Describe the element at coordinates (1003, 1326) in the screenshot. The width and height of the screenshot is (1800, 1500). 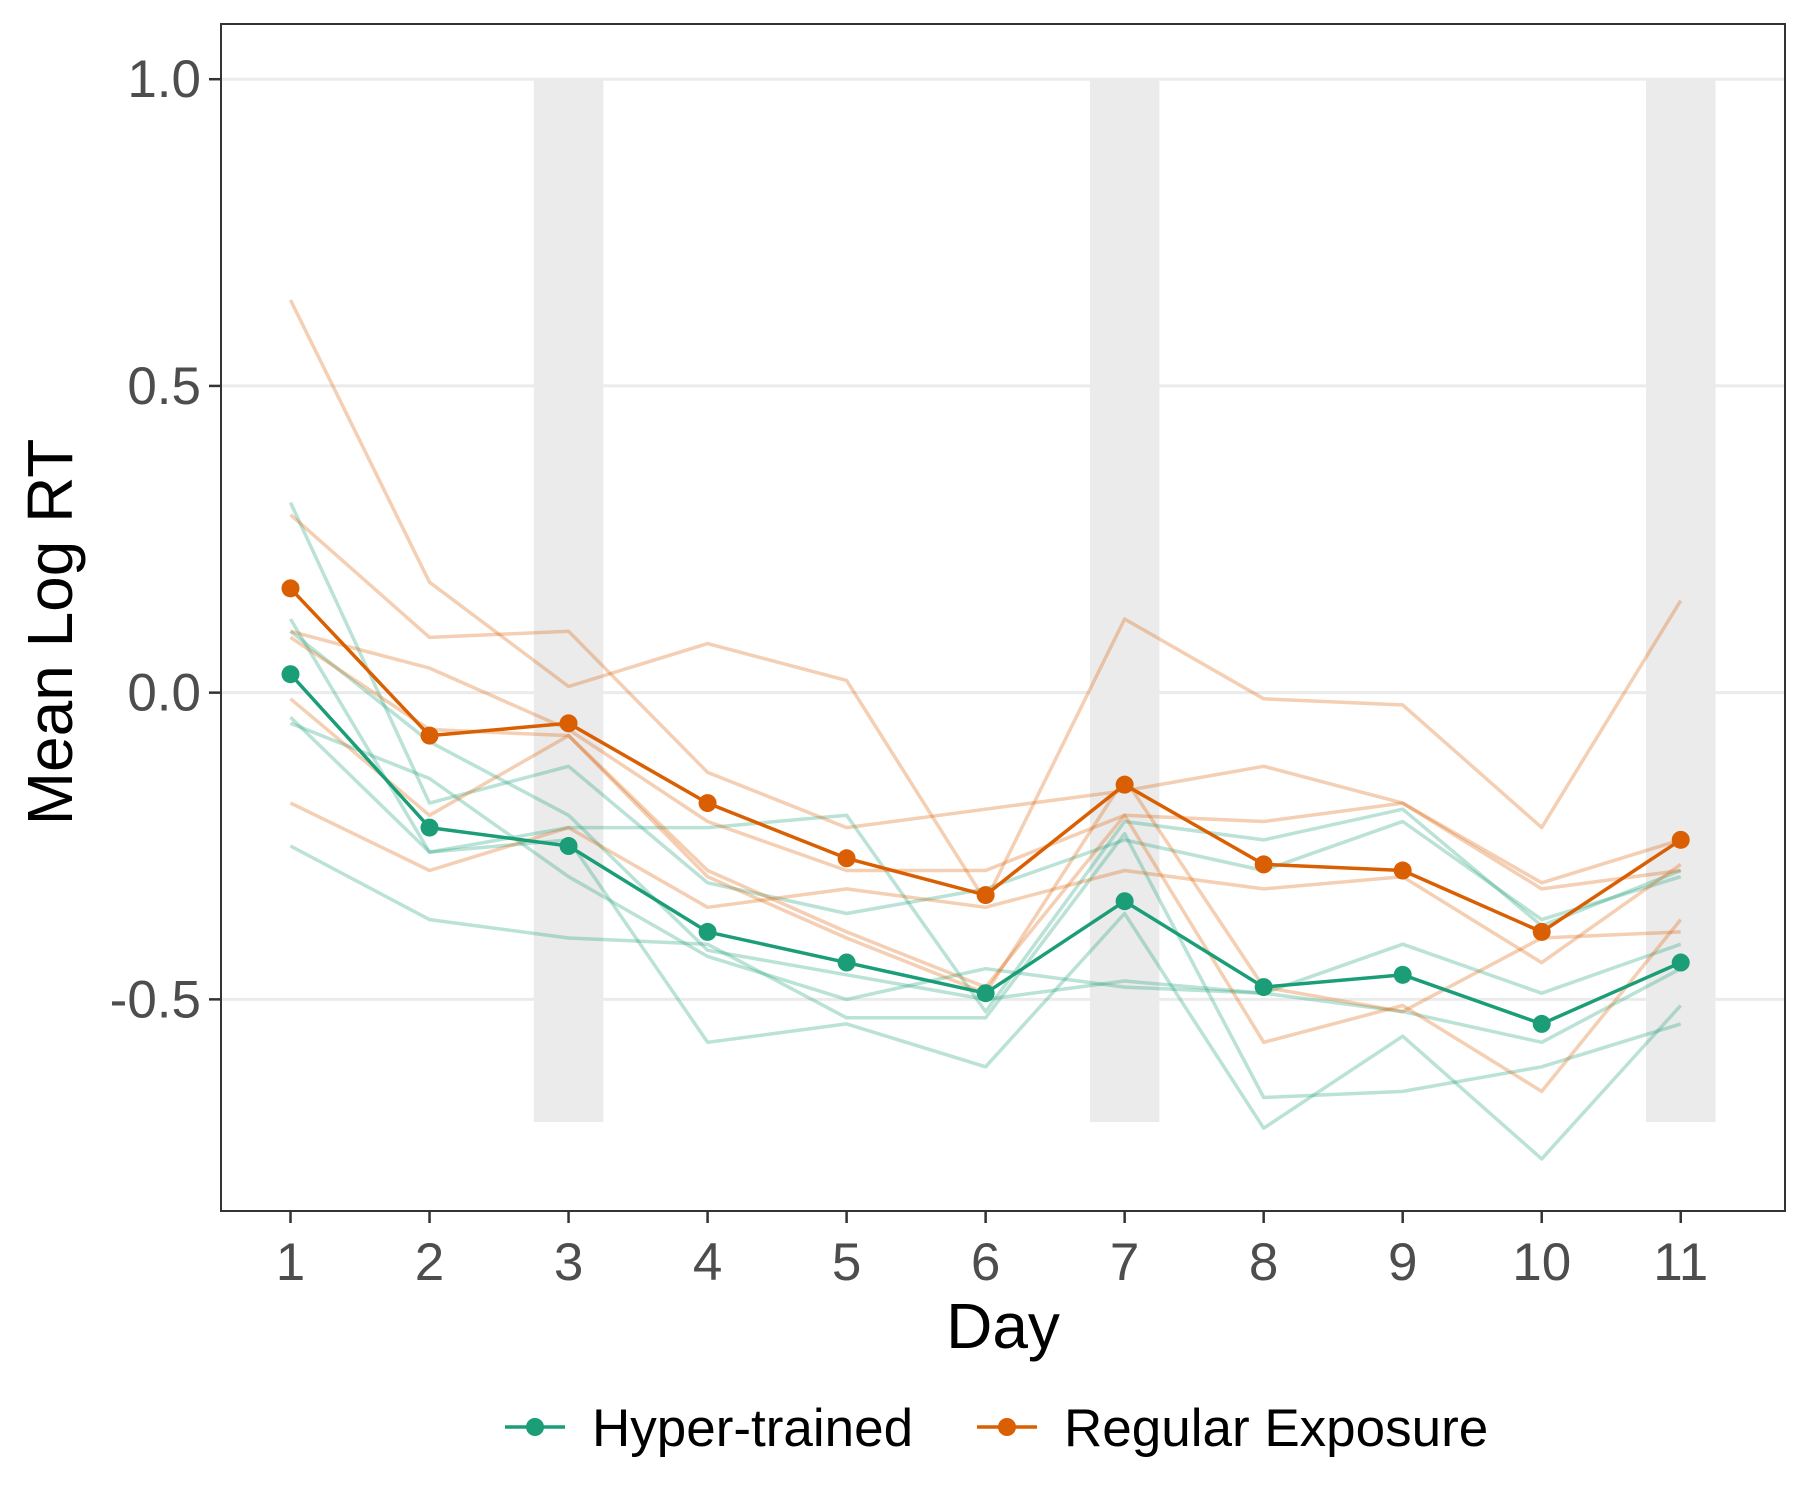
I see `x-axis-title: Day` at that location.